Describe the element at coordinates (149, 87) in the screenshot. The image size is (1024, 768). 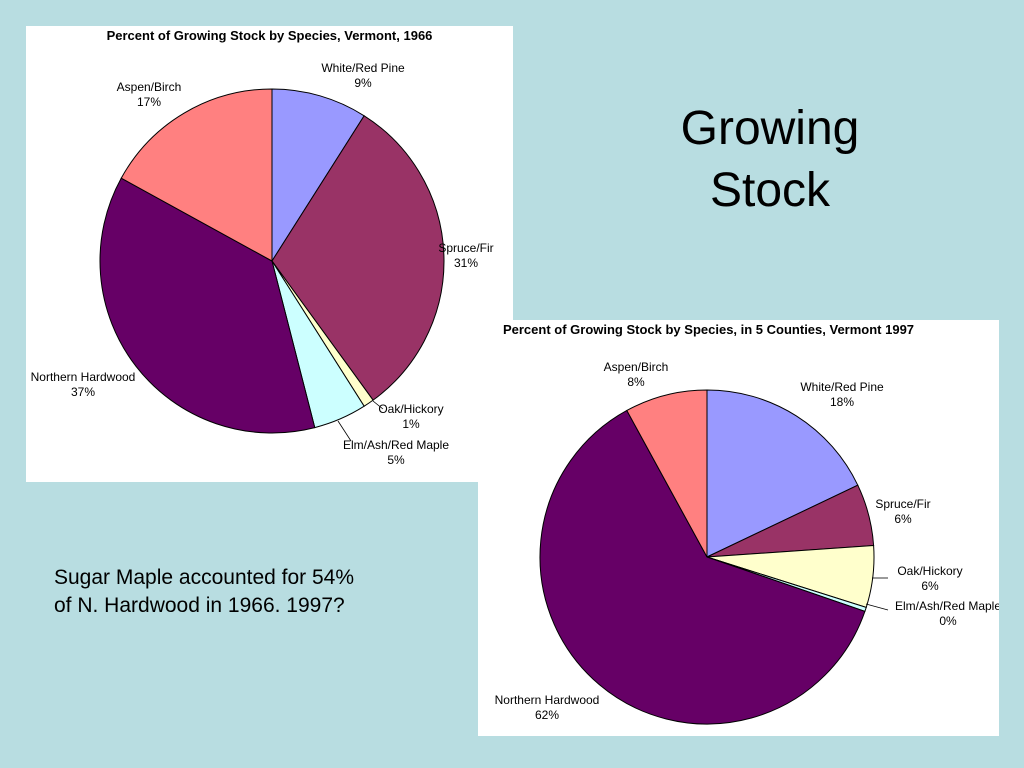
I see `data-label-aspen-birch-1966: Aspen/Birch` at that location.